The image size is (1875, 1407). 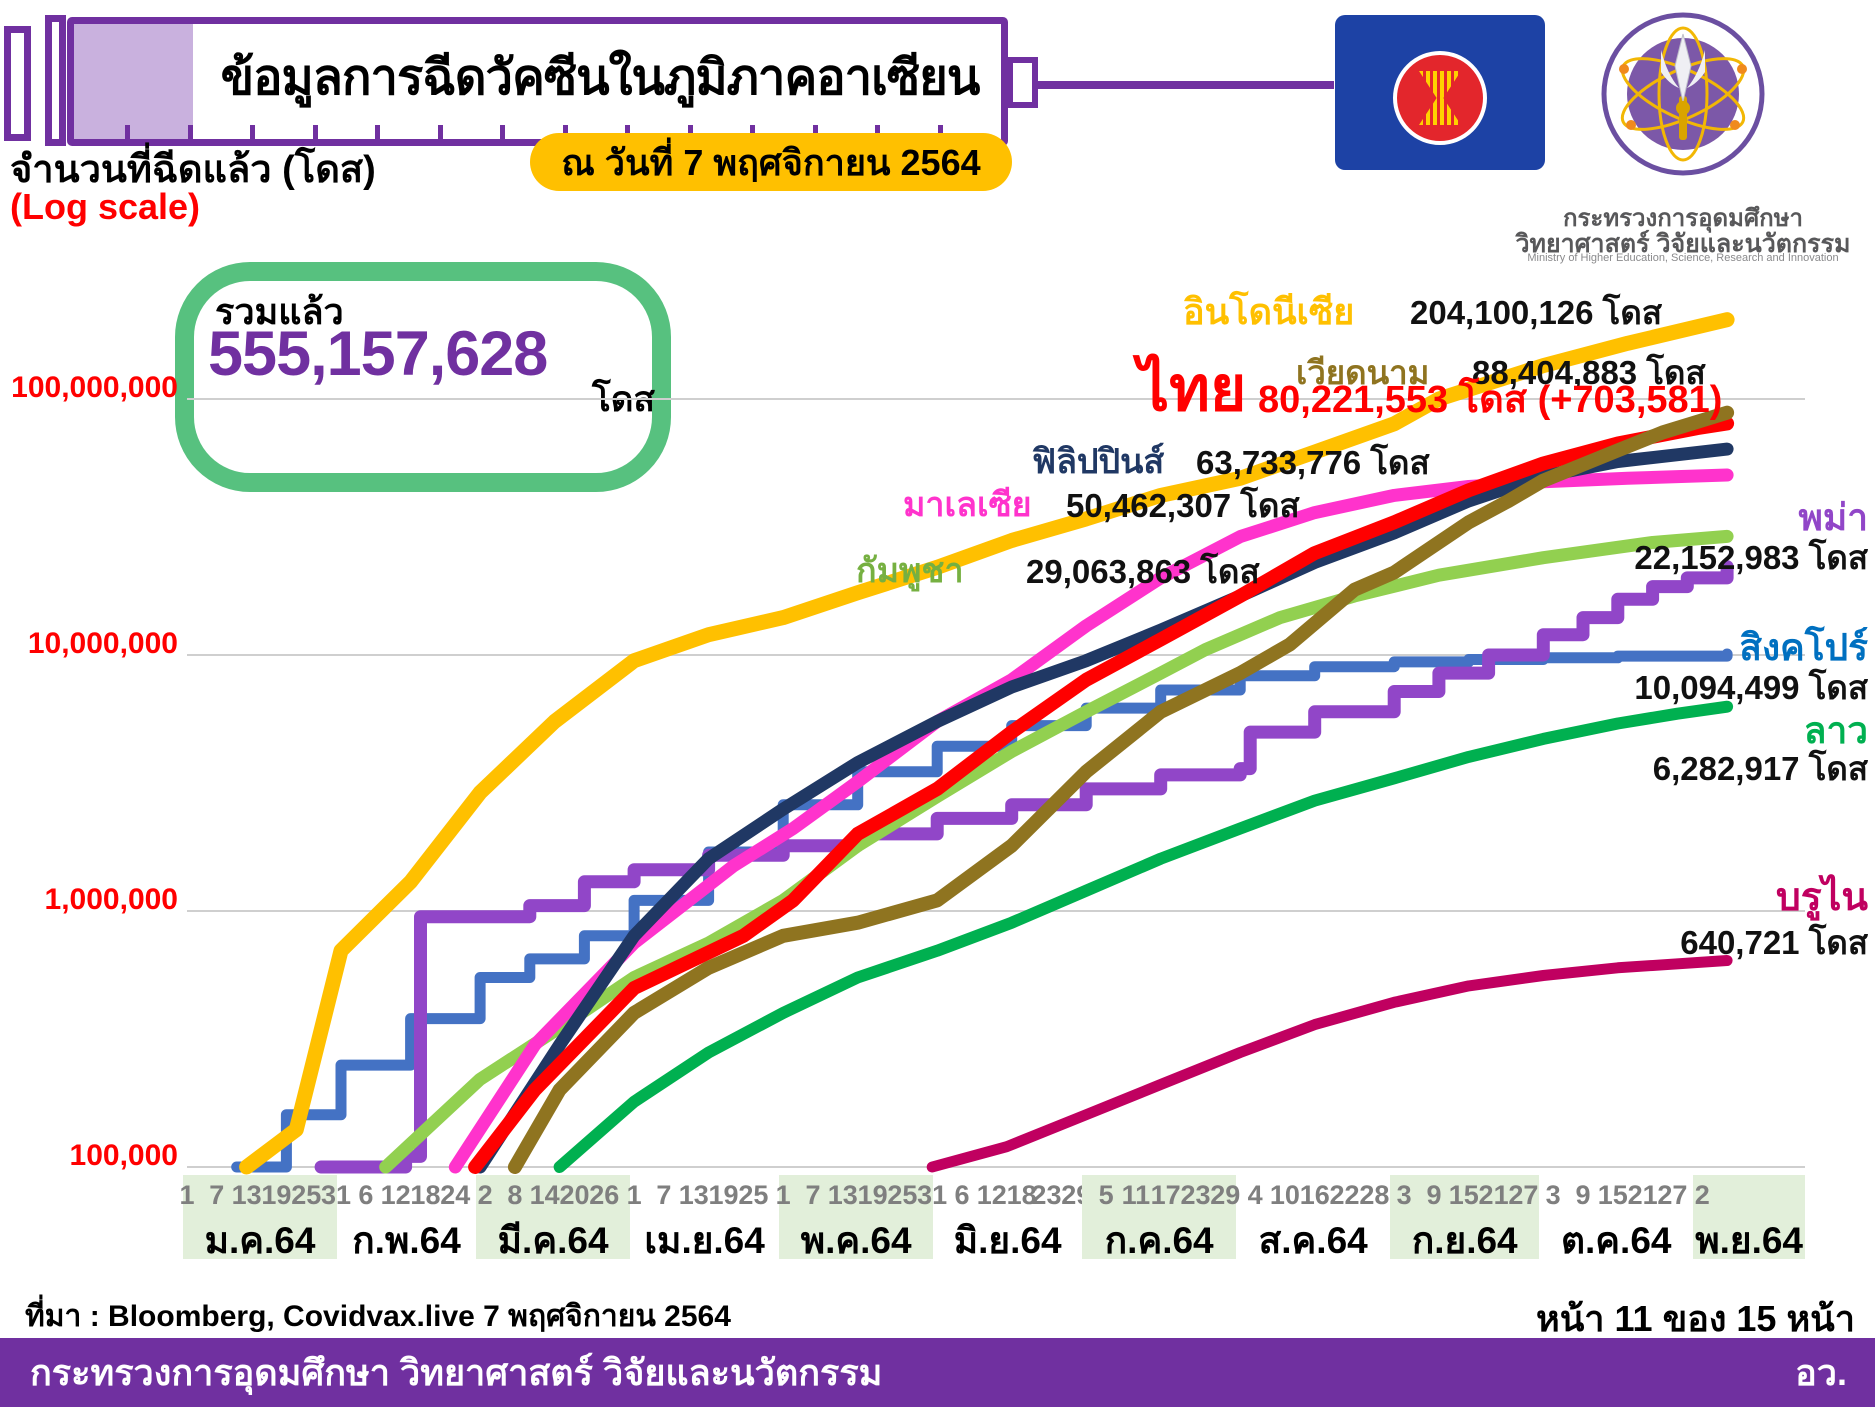 I want to click on syringe-plunger-icon, so click(x=17, y=83).